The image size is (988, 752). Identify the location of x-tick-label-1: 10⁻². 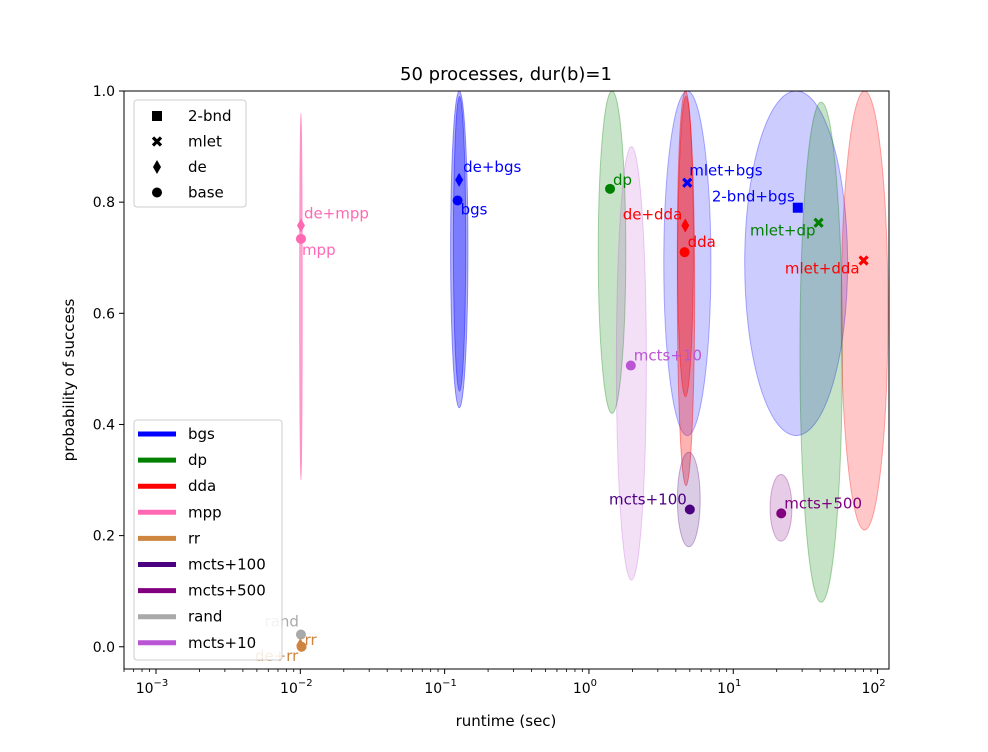
(296, 687).